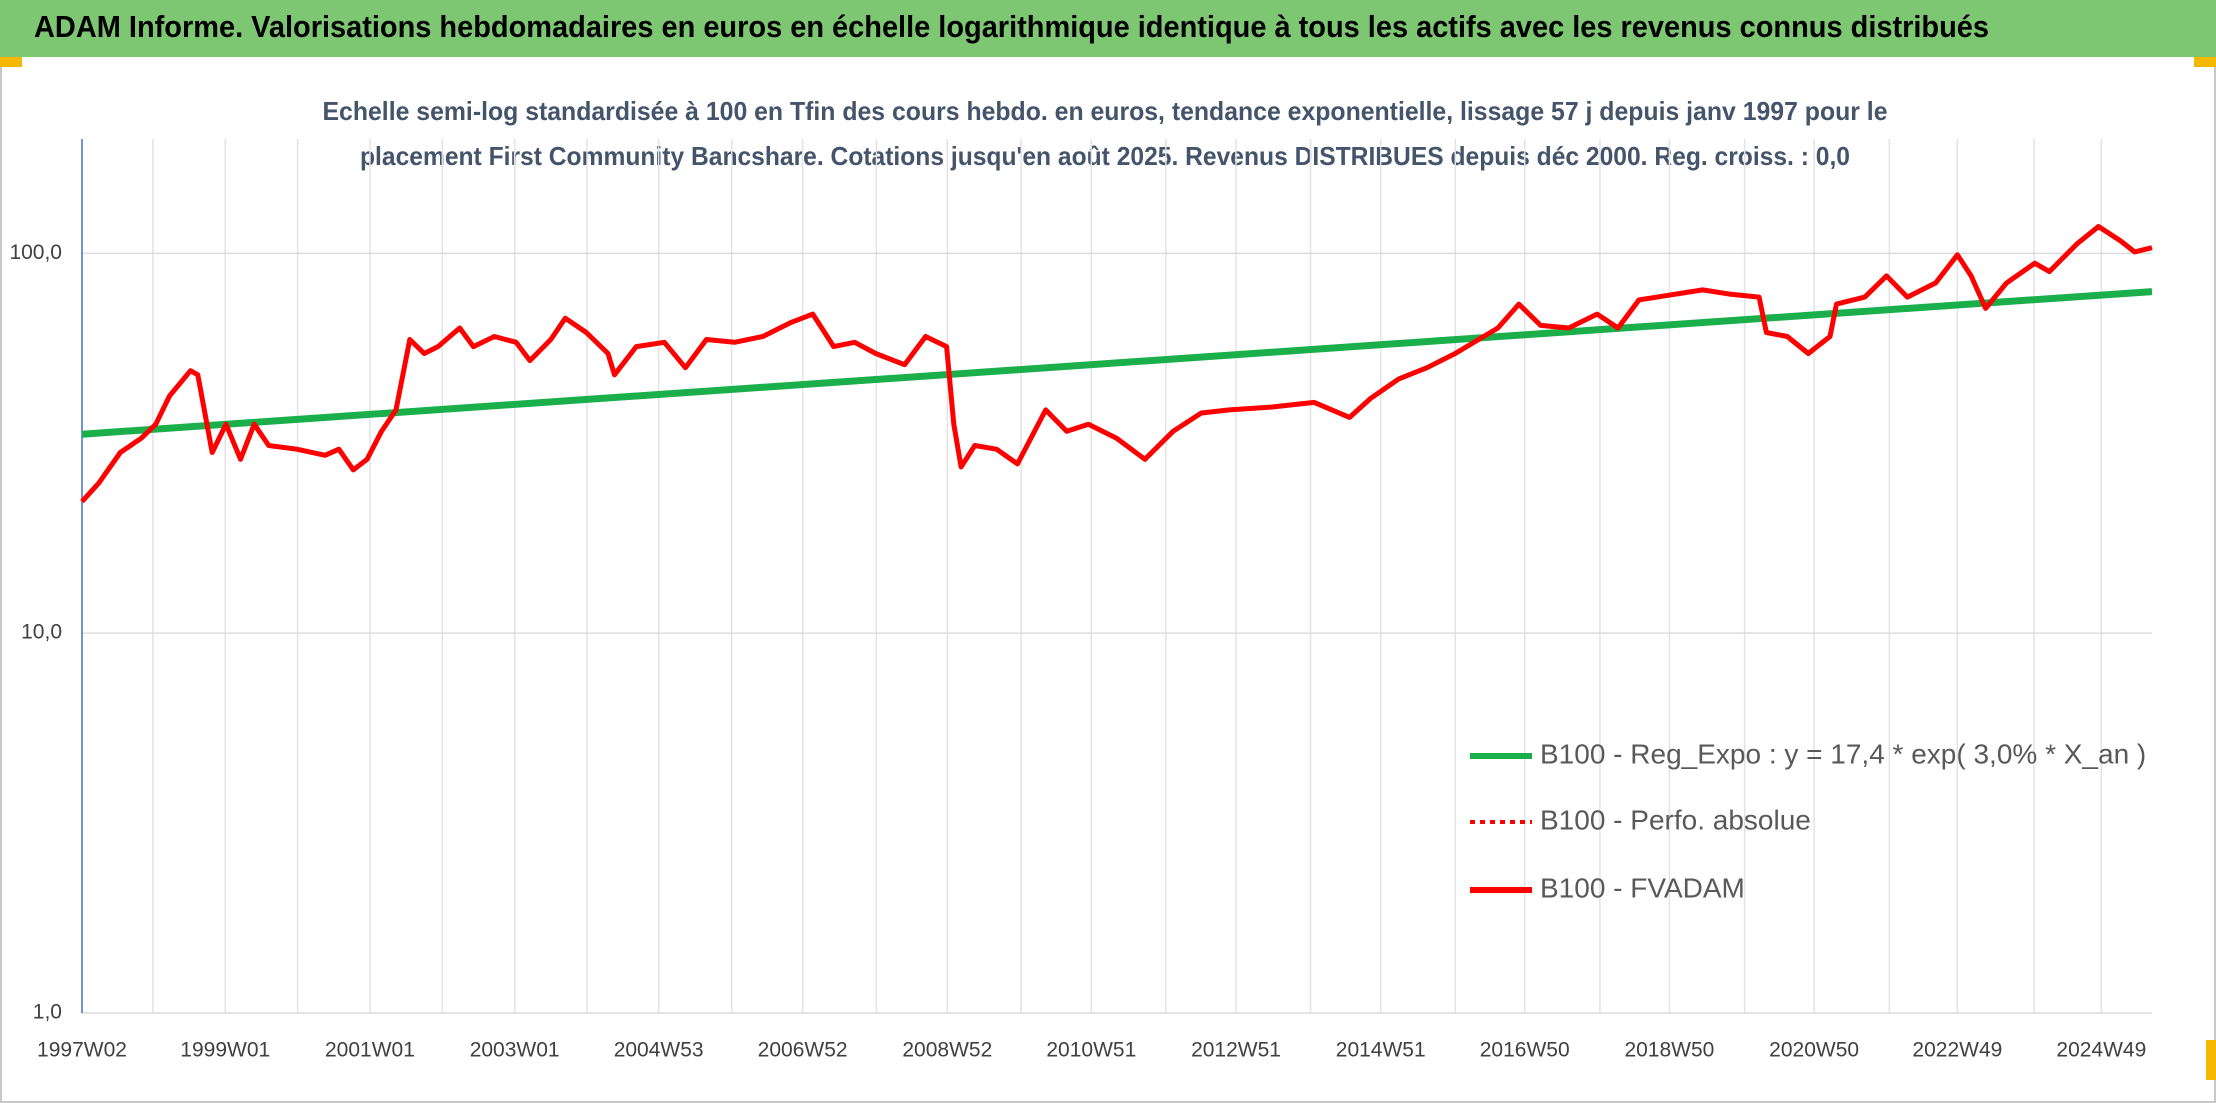 The height and width of the screenshot is (1103, 2216). I want to click on header-bar, so click(1108, 28).